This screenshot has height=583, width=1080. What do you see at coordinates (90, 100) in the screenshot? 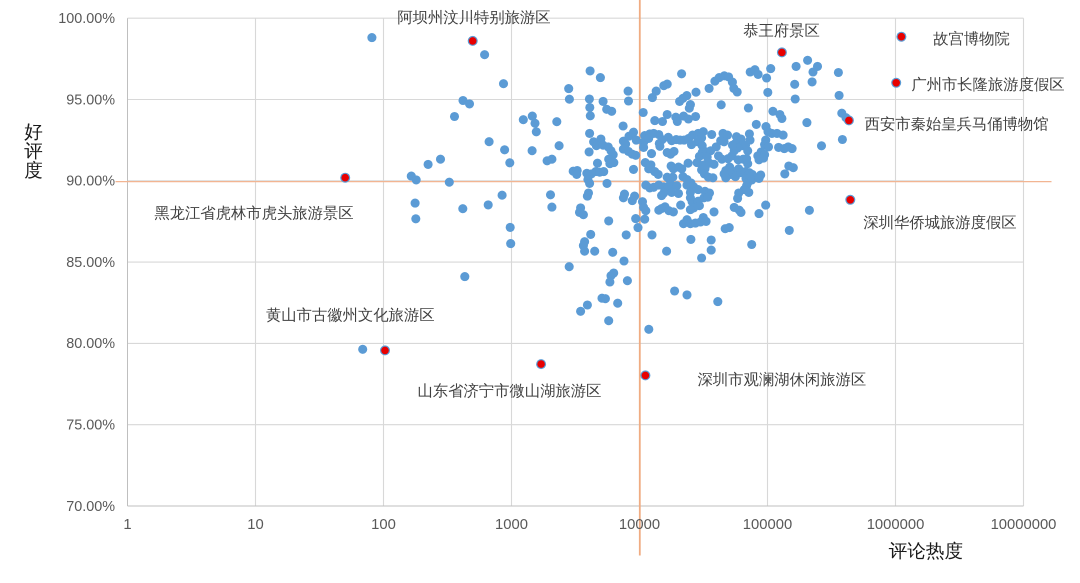
I see `svg-text: 95.00%` at bounding box center [90, 100].